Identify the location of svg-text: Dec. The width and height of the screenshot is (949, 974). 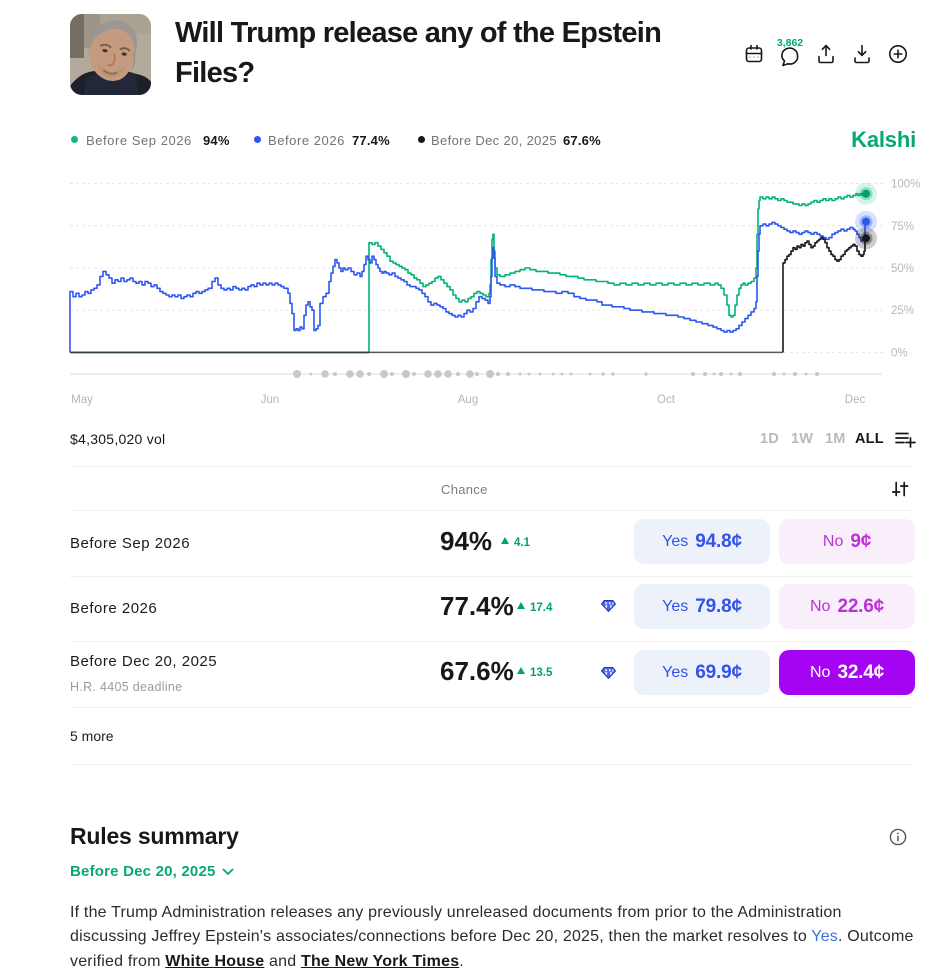
(855, 400).